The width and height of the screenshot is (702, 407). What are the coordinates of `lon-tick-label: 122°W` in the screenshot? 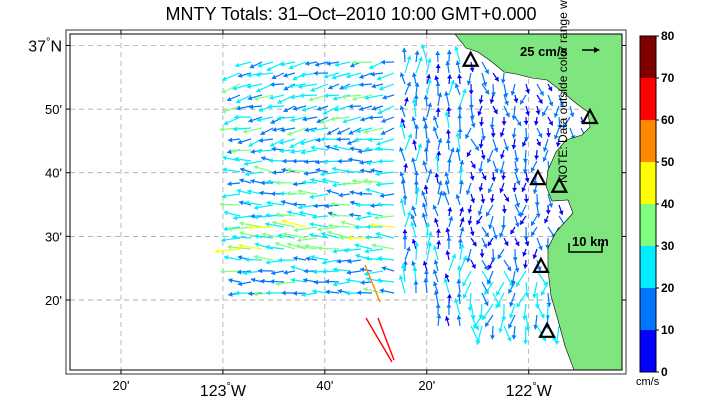 It's located at (529, 390).